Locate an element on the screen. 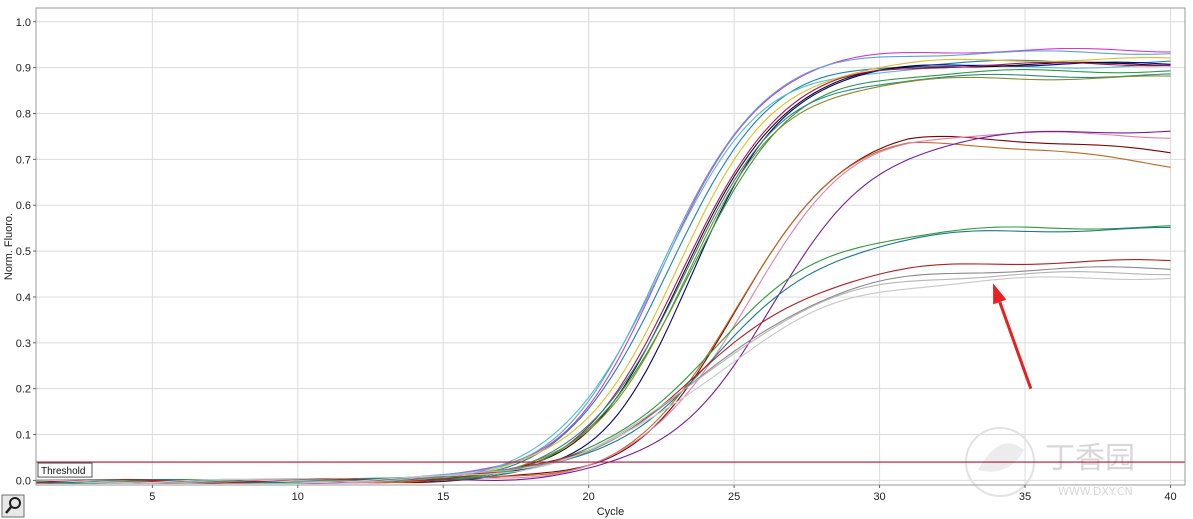  watermark: 丁香园 WWW.DXY.CN is located at coordinates (1050, 462).